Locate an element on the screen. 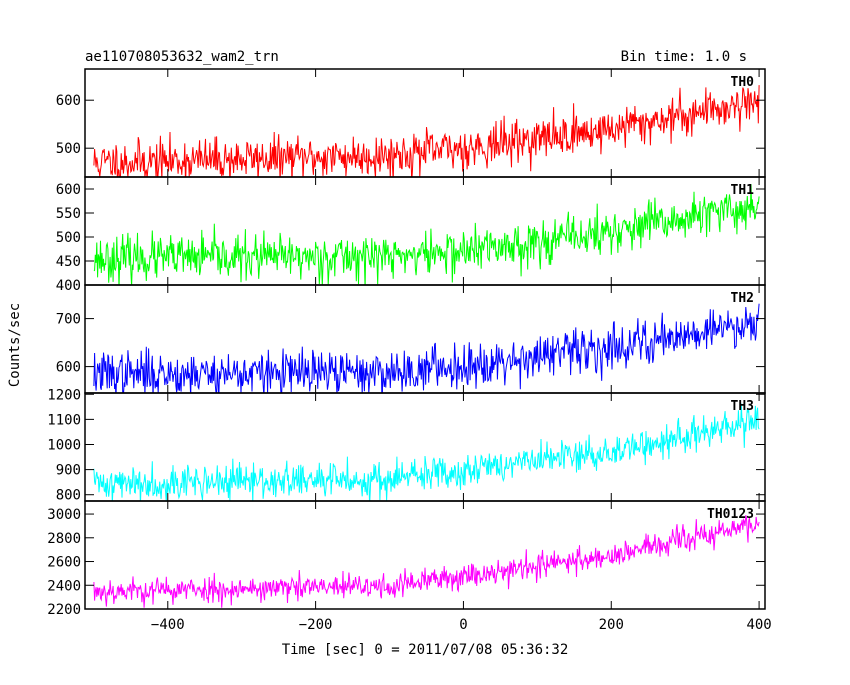 The image size is (850, 685). y-tick-label: 1200 is located at coordinates (64, 395).